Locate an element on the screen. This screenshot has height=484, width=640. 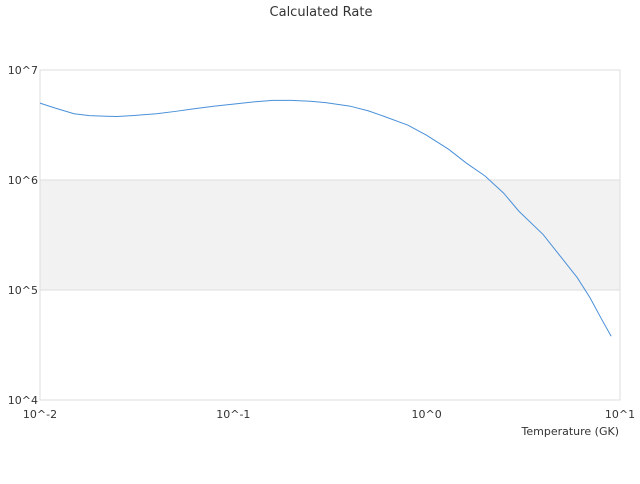
x-tick-label: 10^-2 is located at coordinates (40, 414).